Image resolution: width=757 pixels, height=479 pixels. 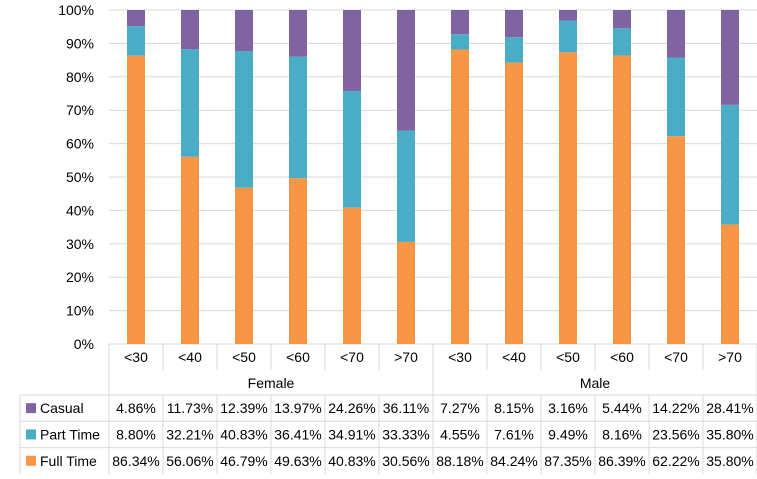 What do you see at coordinates (80, 277) in the screenshot?
I see `y-tick-label: 20%` at bounding box center [80, 277].